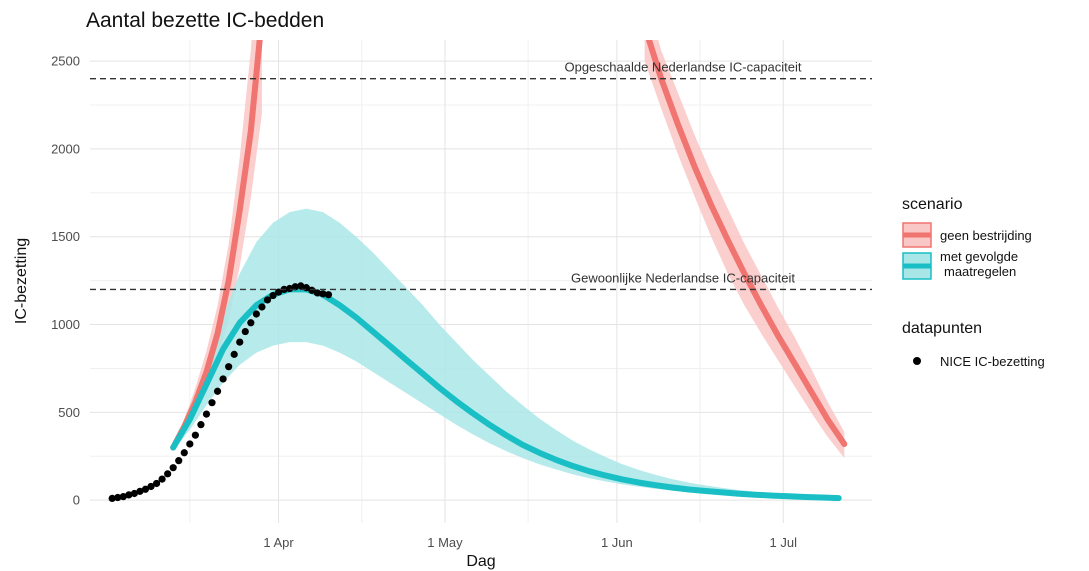 This screenshot has width=1089, height=571. Describe the element at coordinates (986, 235) in the screenshot. I see `legend-label-geen-bestrijding: geen bestrijding` at that location.